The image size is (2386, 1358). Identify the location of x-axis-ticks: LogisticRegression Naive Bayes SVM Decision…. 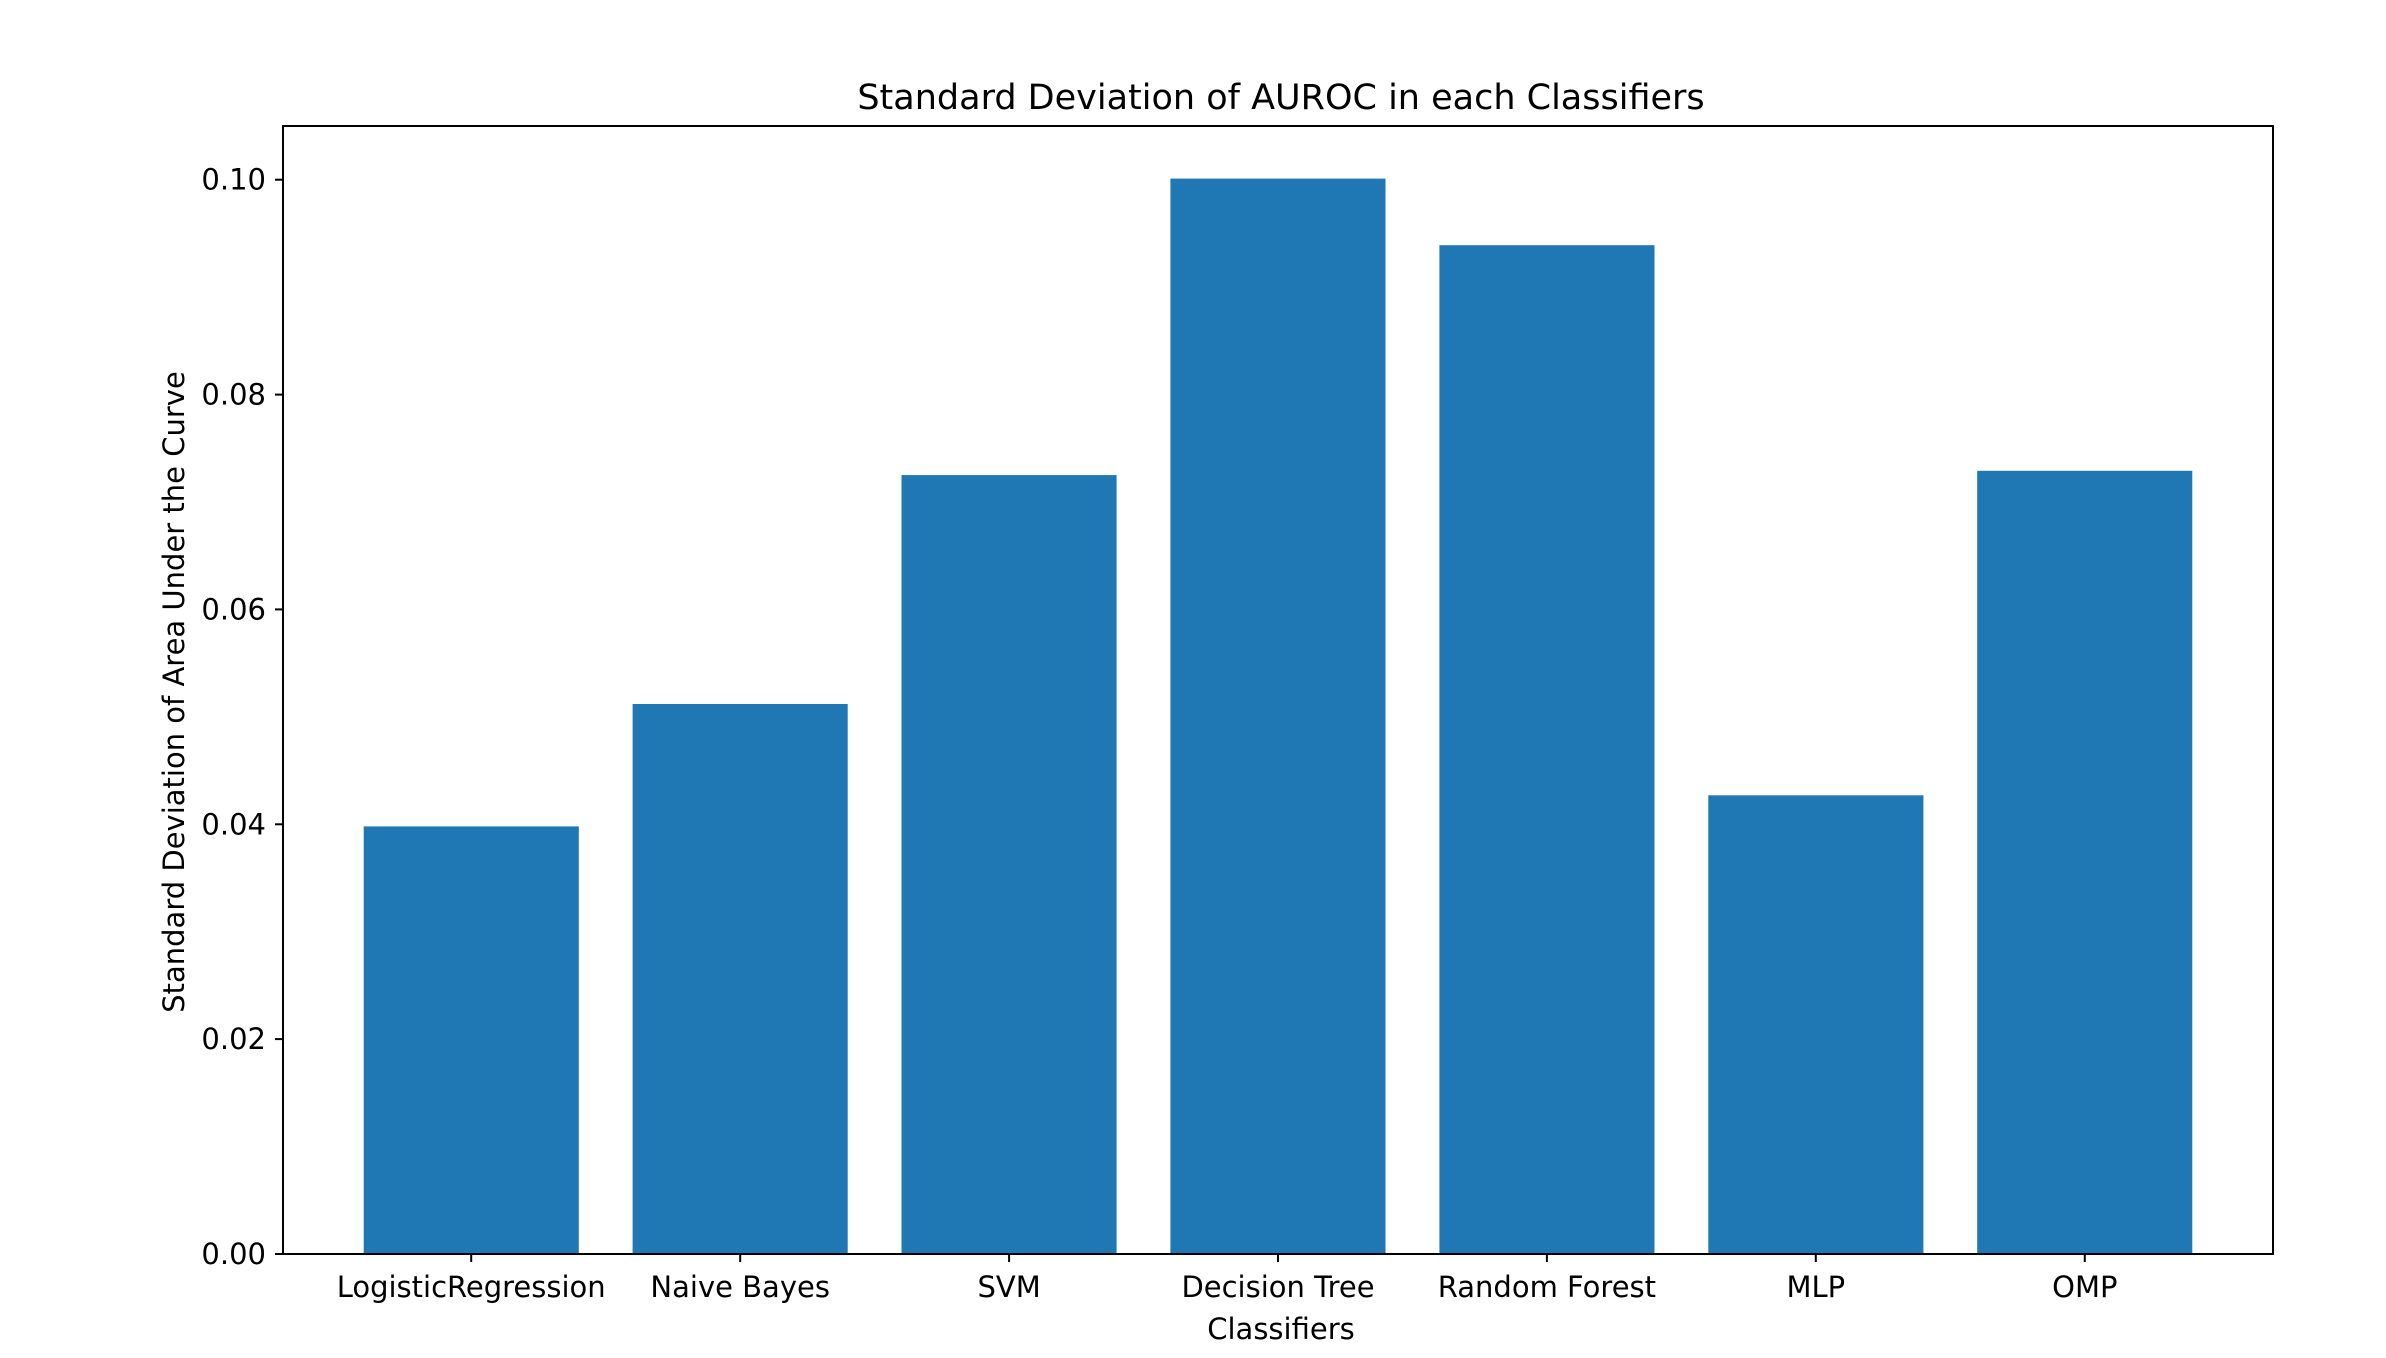
(1227, 1279).